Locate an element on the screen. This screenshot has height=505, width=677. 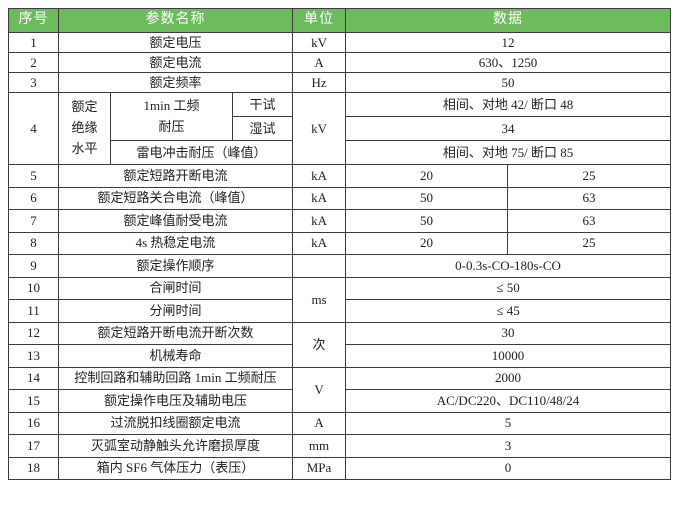
unit-label: ms is located at coordinates (319, 299).